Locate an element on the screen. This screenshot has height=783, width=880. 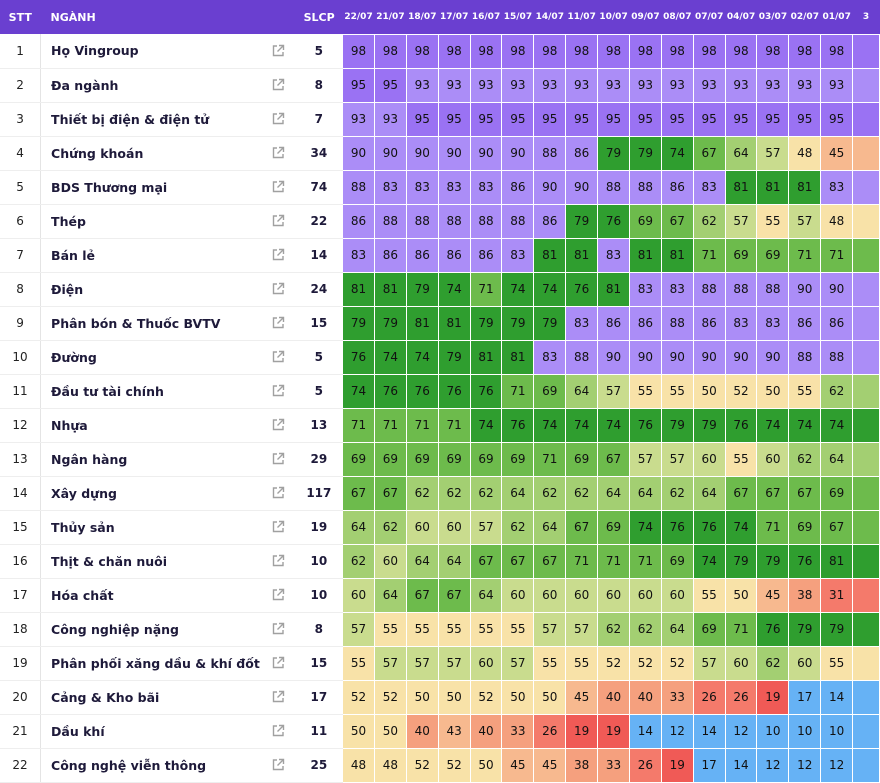
table-row: 6 Thép 22 86 88 88 88 88 88 86 79 76 69 67 62 57 55 57 48 is located at coordinates (440, 221).